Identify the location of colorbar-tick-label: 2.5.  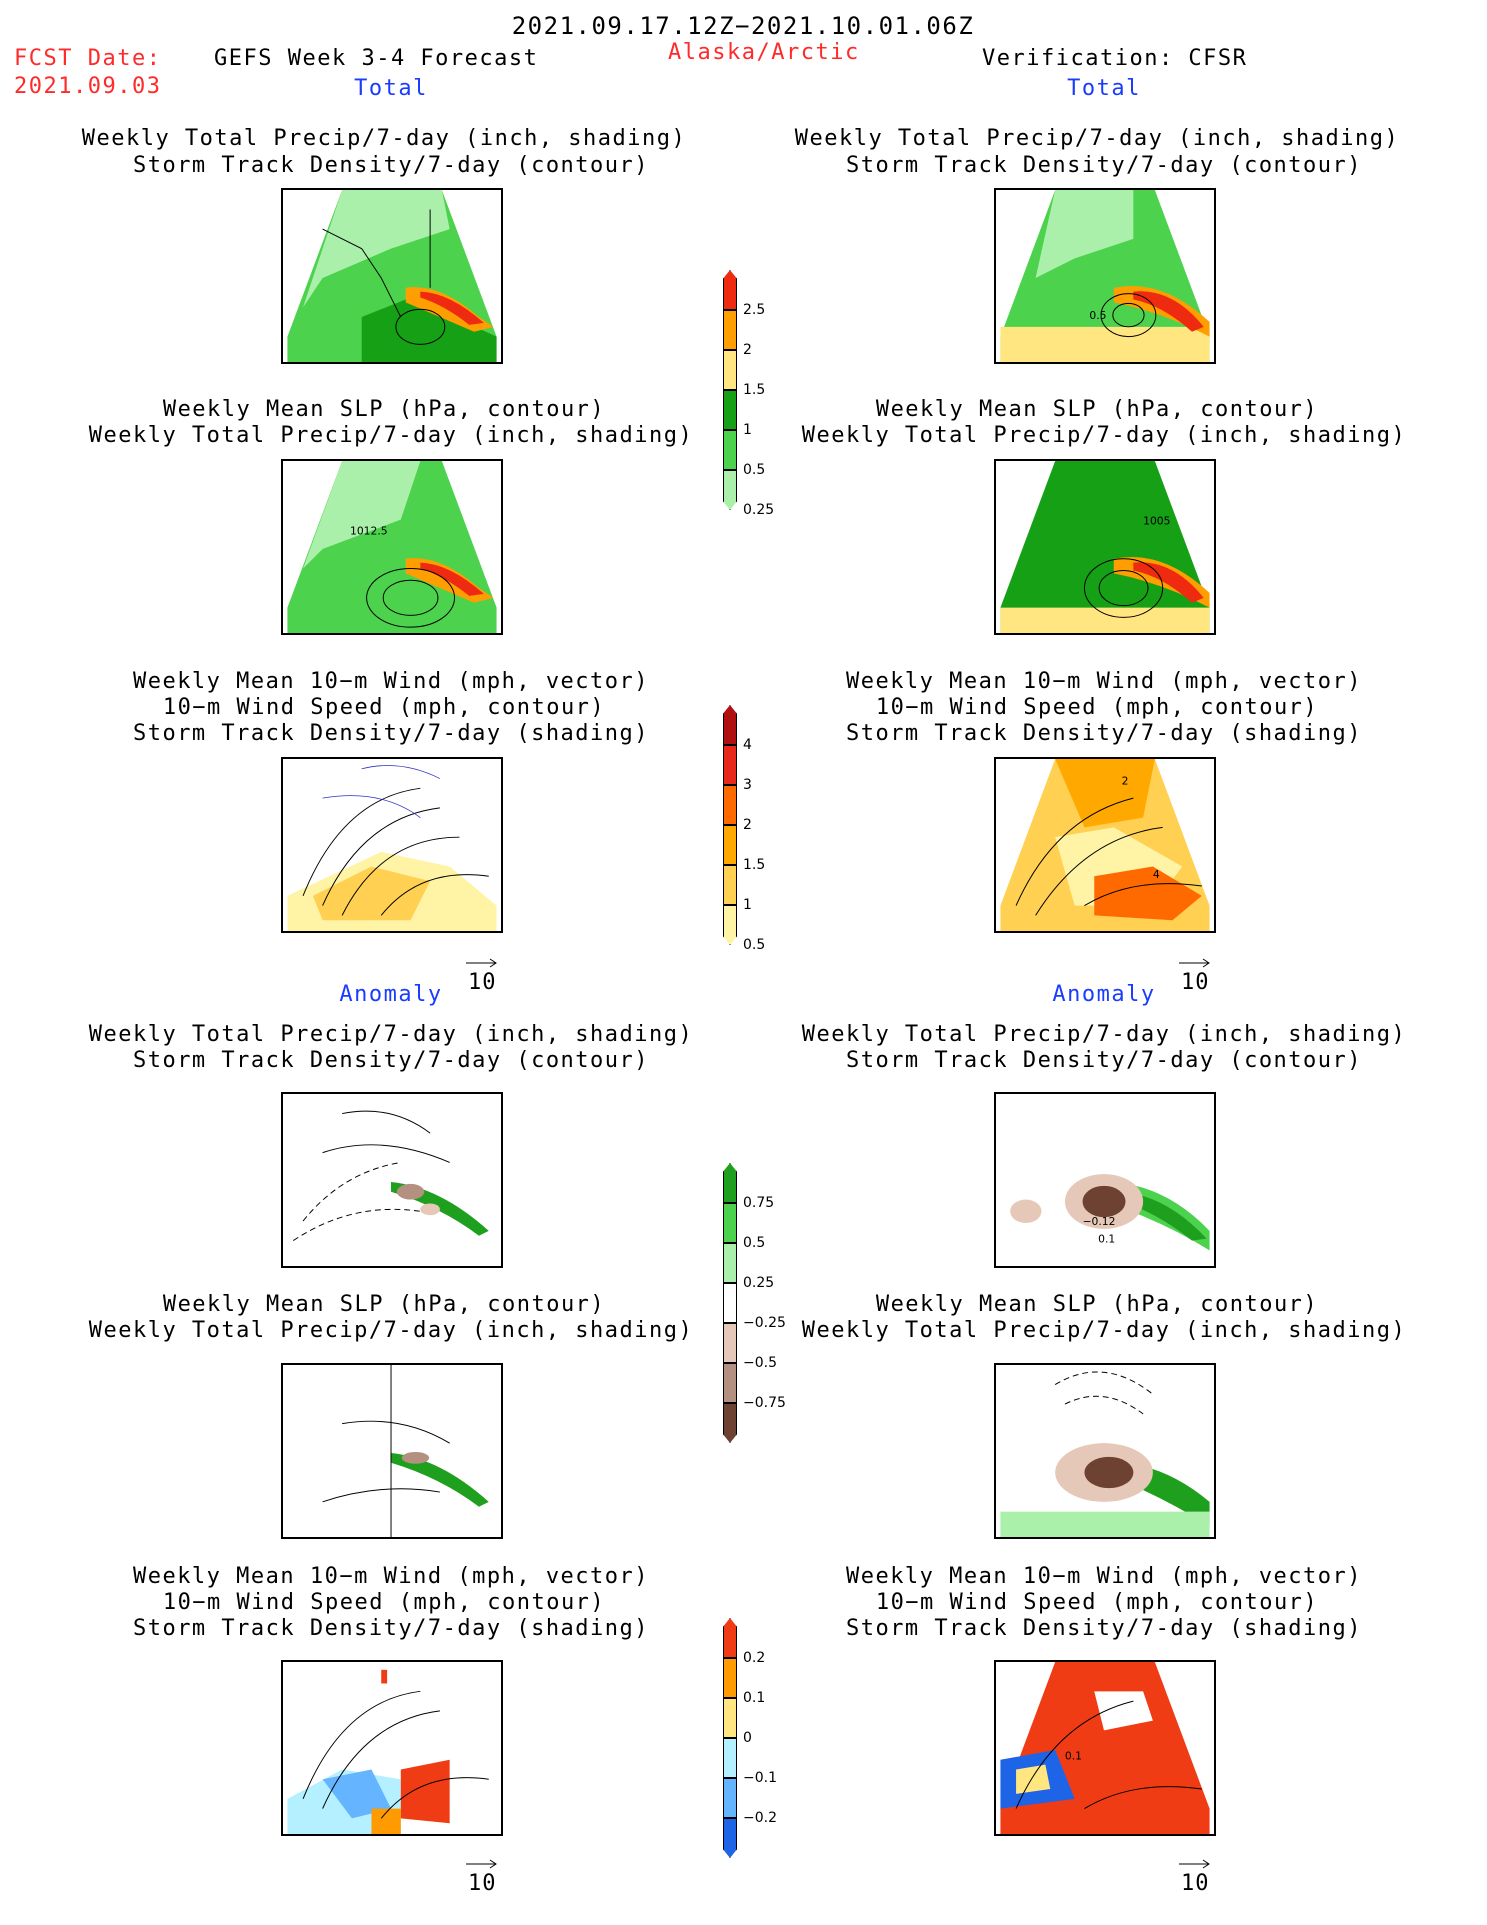
(754, 310).